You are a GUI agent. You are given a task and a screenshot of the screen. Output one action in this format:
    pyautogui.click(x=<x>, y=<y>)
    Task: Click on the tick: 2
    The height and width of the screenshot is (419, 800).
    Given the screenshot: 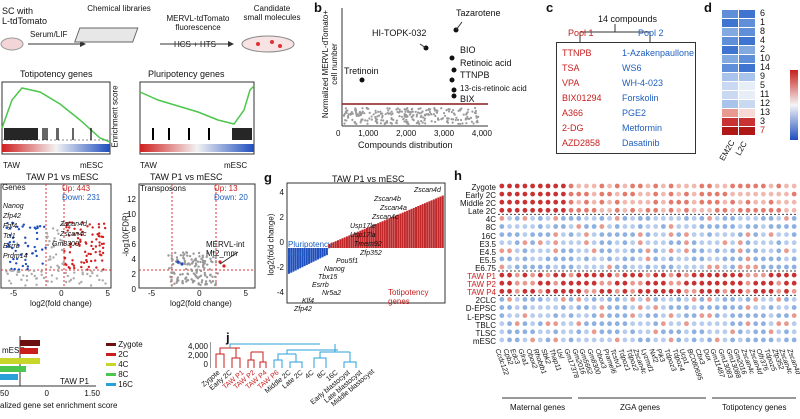 What is the action you would take?
    pyautogui.click(x=133, y=274)
    